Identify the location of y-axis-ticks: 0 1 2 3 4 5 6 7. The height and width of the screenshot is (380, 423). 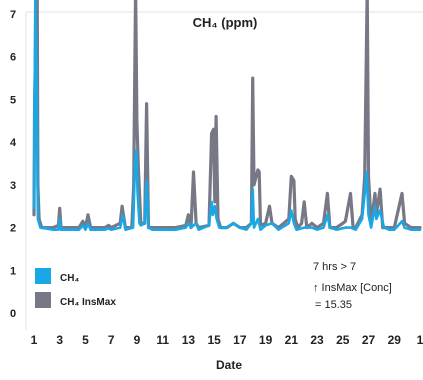
(13, 164).